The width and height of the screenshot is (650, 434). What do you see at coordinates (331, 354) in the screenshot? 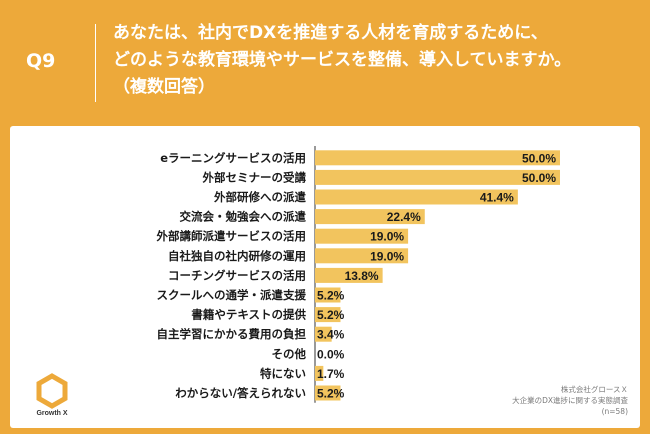
I see `value-label-10: 0.0%` at bounding box center [331, 354].